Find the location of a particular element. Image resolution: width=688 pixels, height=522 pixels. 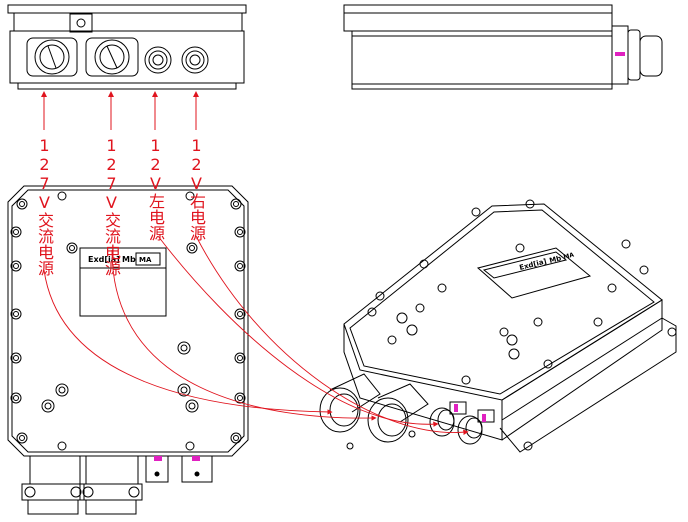

top-view-nameplate-text: Exd[ia] Mb MA is located at coordinates (120, 259).